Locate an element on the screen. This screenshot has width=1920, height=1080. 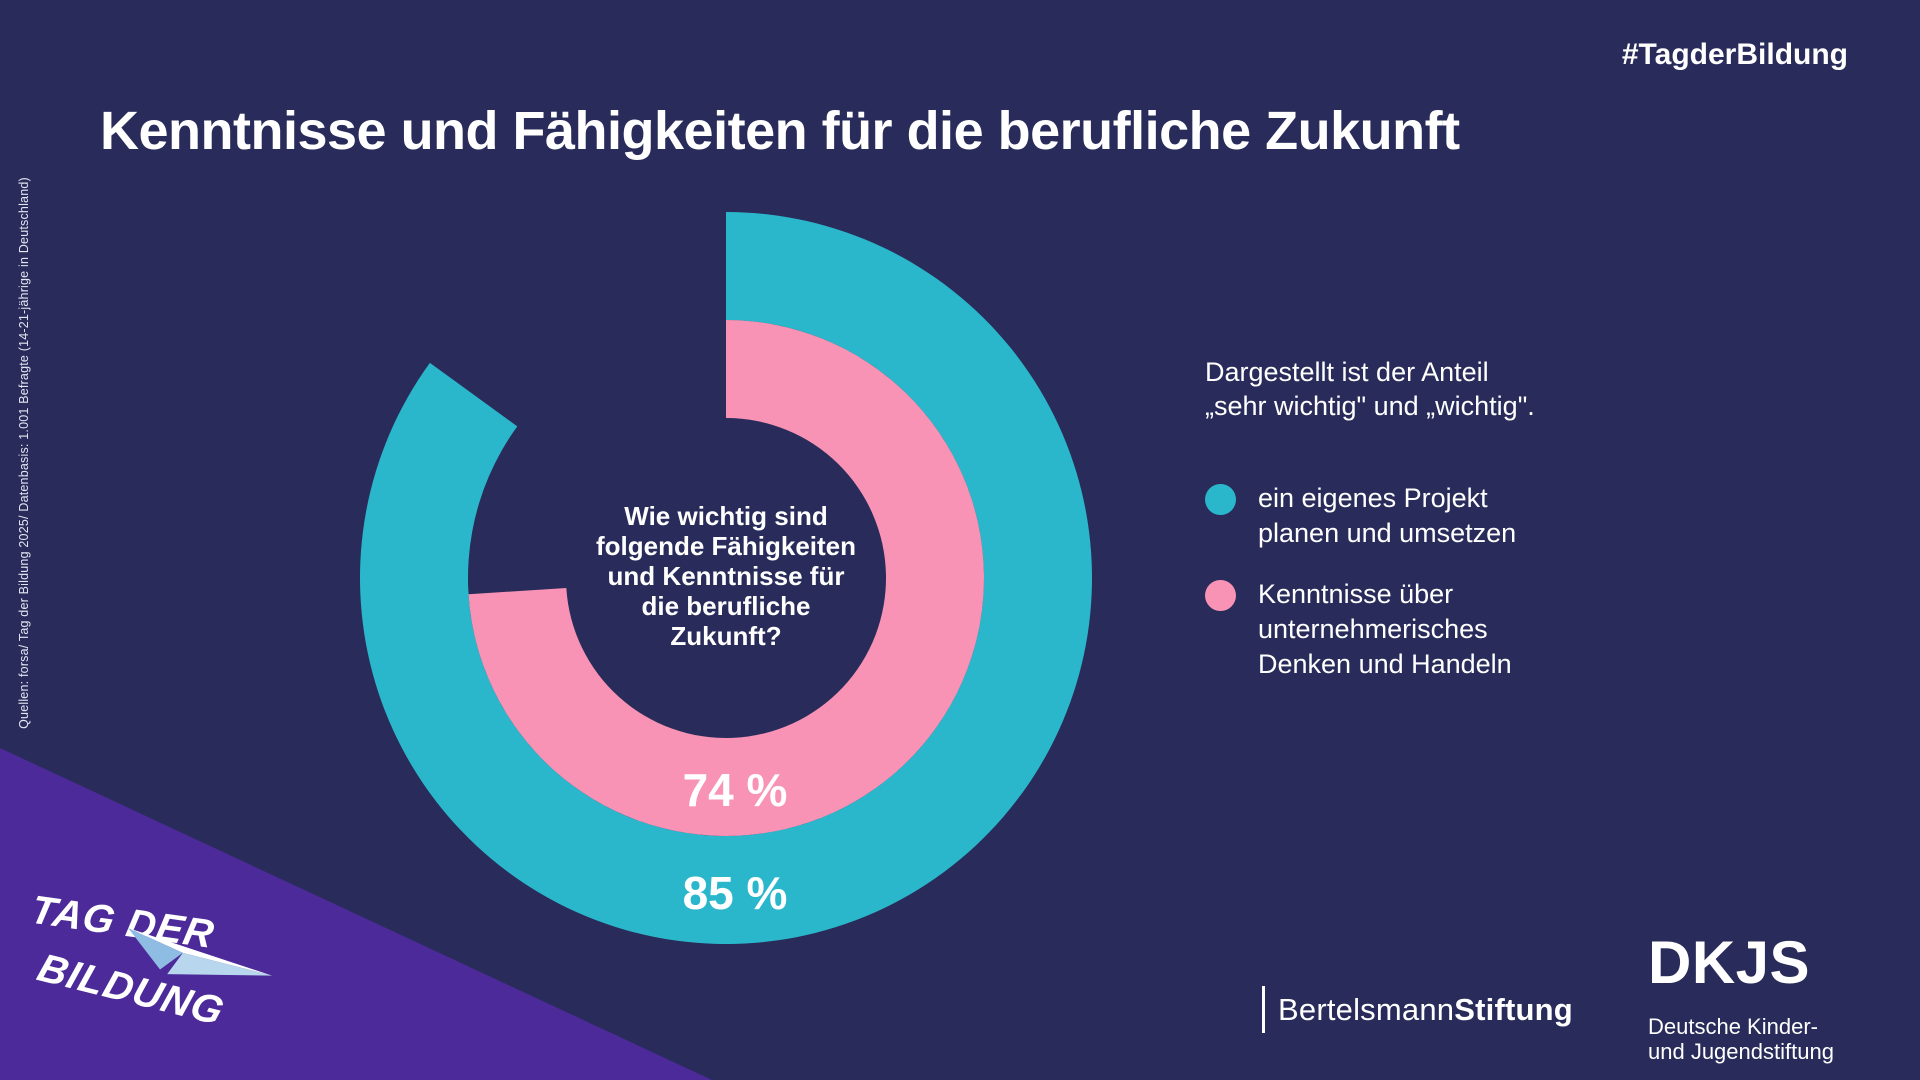
dkjs-wordmark: DKJS is located at coordinates (1729, 962).